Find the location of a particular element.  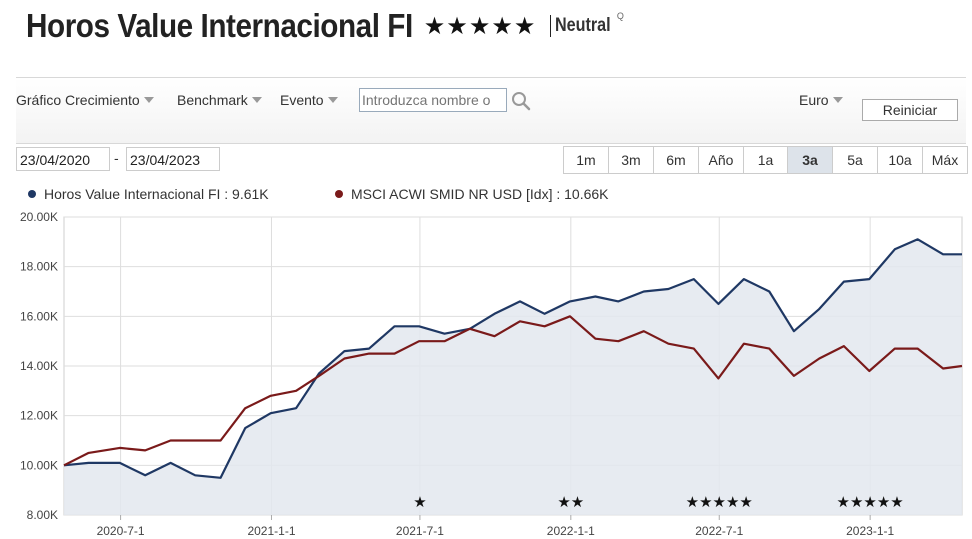

x-tick-label: 2022-7-1 is located at coordinates (719, 531).